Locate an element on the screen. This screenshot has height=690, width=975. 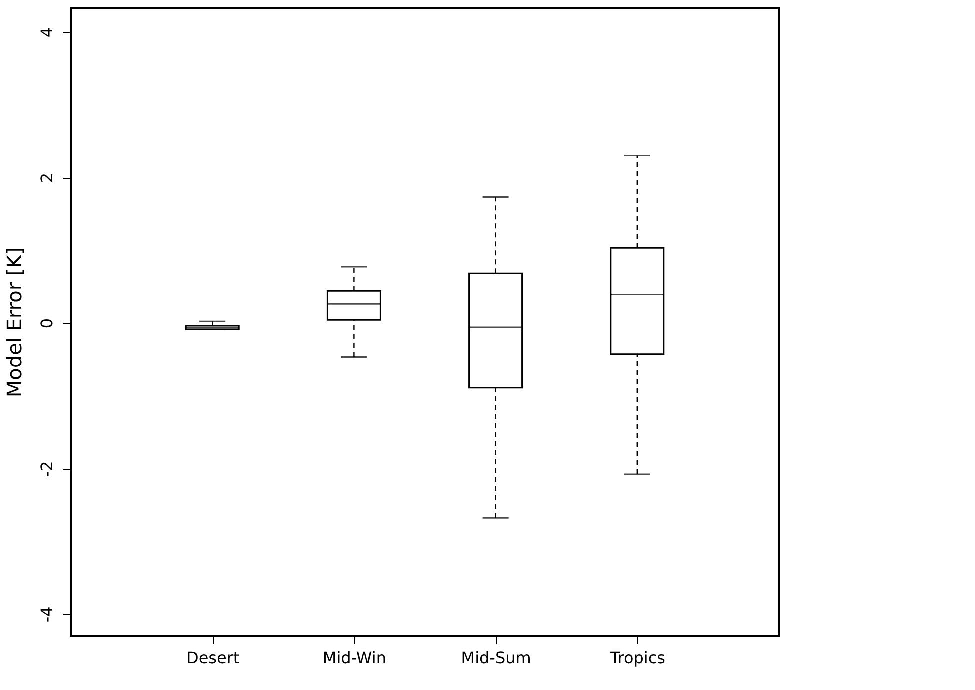
x-tick-label: Tropics is located at coordinates (637, 658).